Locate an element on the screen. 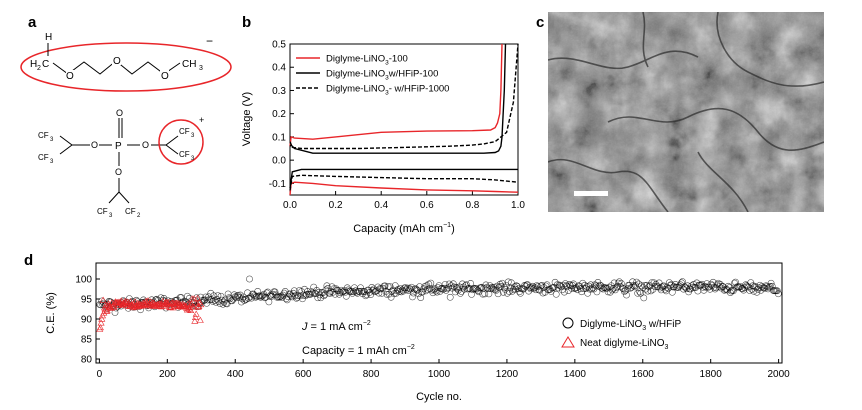 This screenshot has height=410, width=862. ce-annotation-current-eq: = 1 mA cm is located at coordinates (335, 327).